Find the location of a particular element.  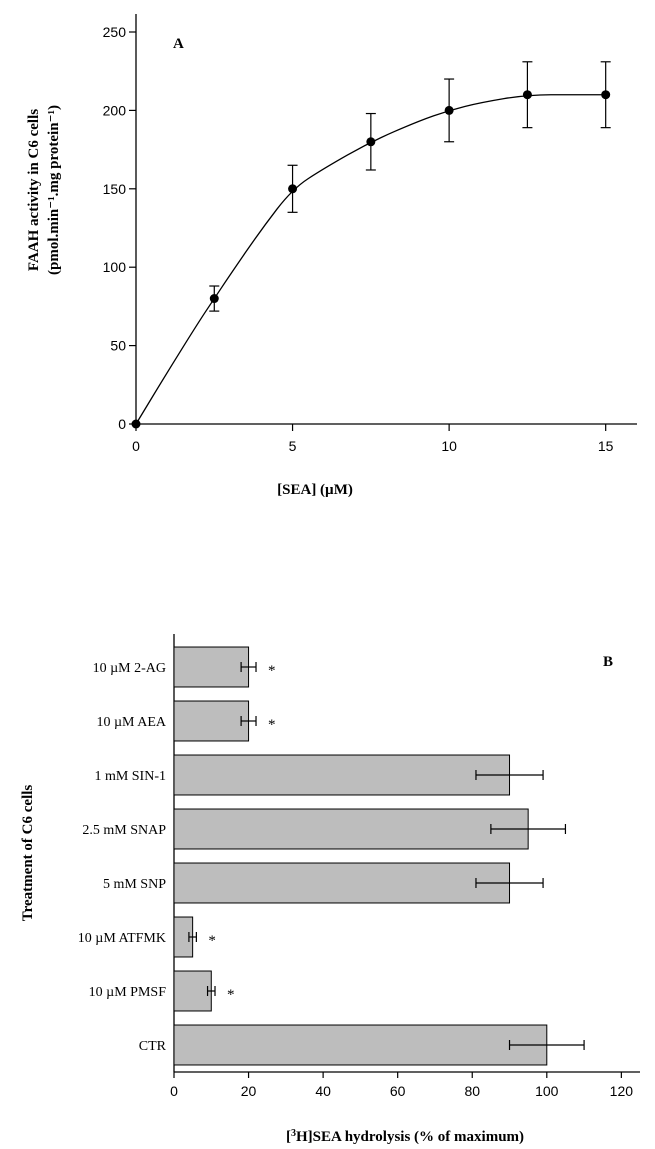

panel-a-y-tick-label: 150 is located at coordinates (115, 189).